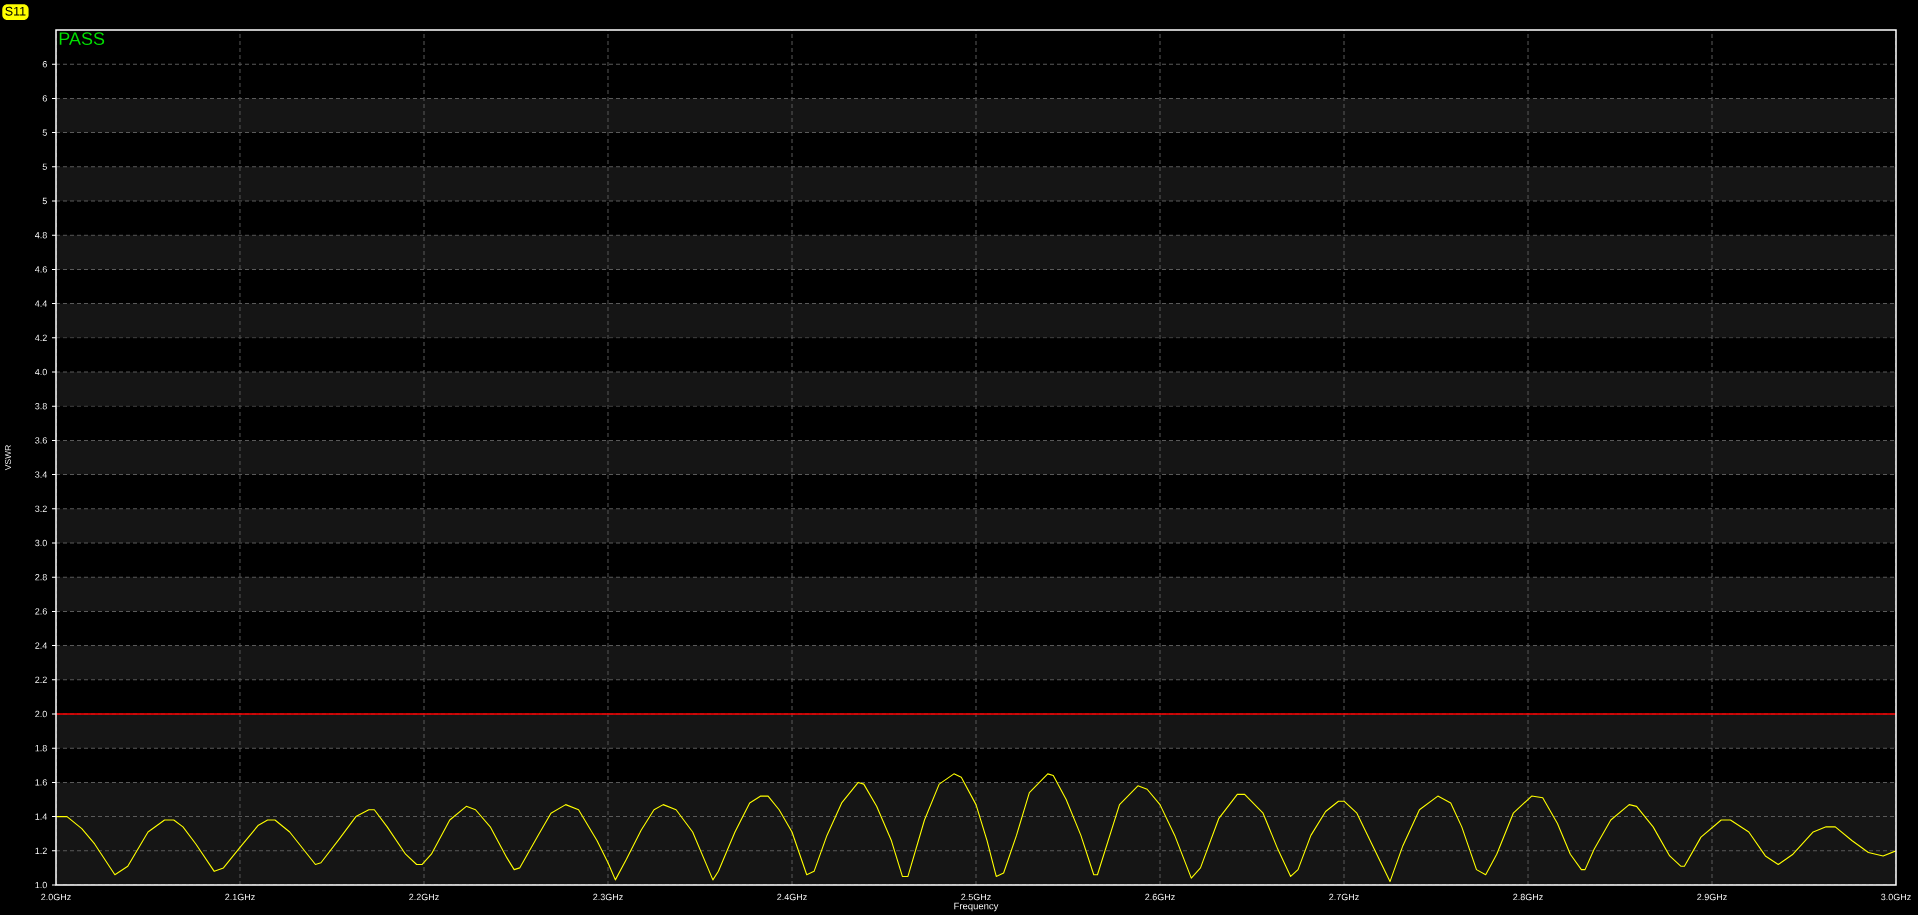  What do you see at coordinates (15, 11) in the screenshot?
I see `text: S11` at bounding box center [15, 11].